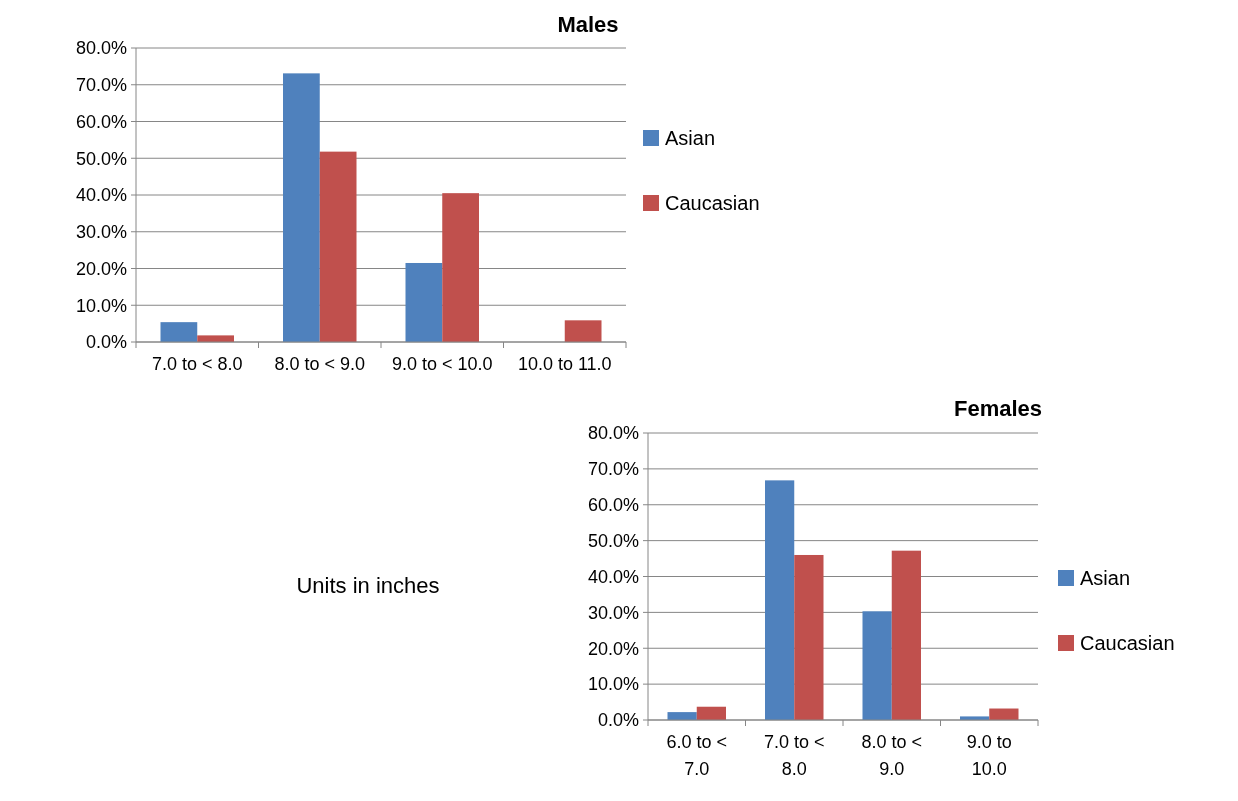 This screenshot has height=801, width=1238. What do you see at coordinates (564, 364) in the screenshot?
I see `x-tick-label: 10.0 to 11.0` at bounding box center [564, 364].